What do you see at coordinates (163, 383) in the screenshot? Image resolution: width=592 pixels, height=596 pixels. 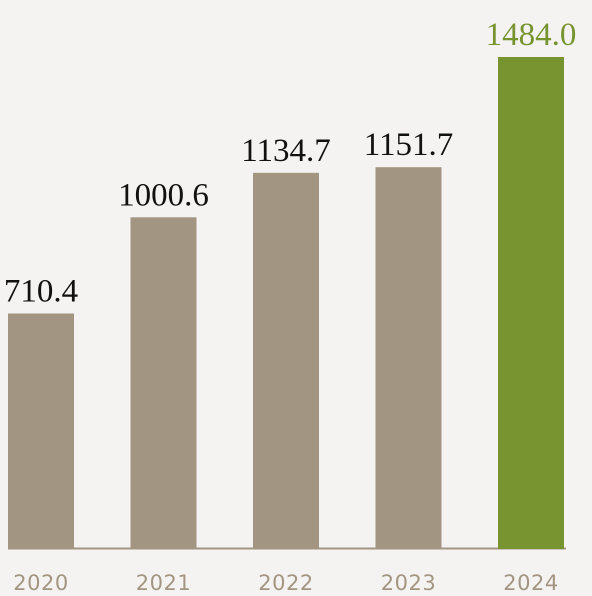 I see `bar-2021` at bounding box center [163, 383].